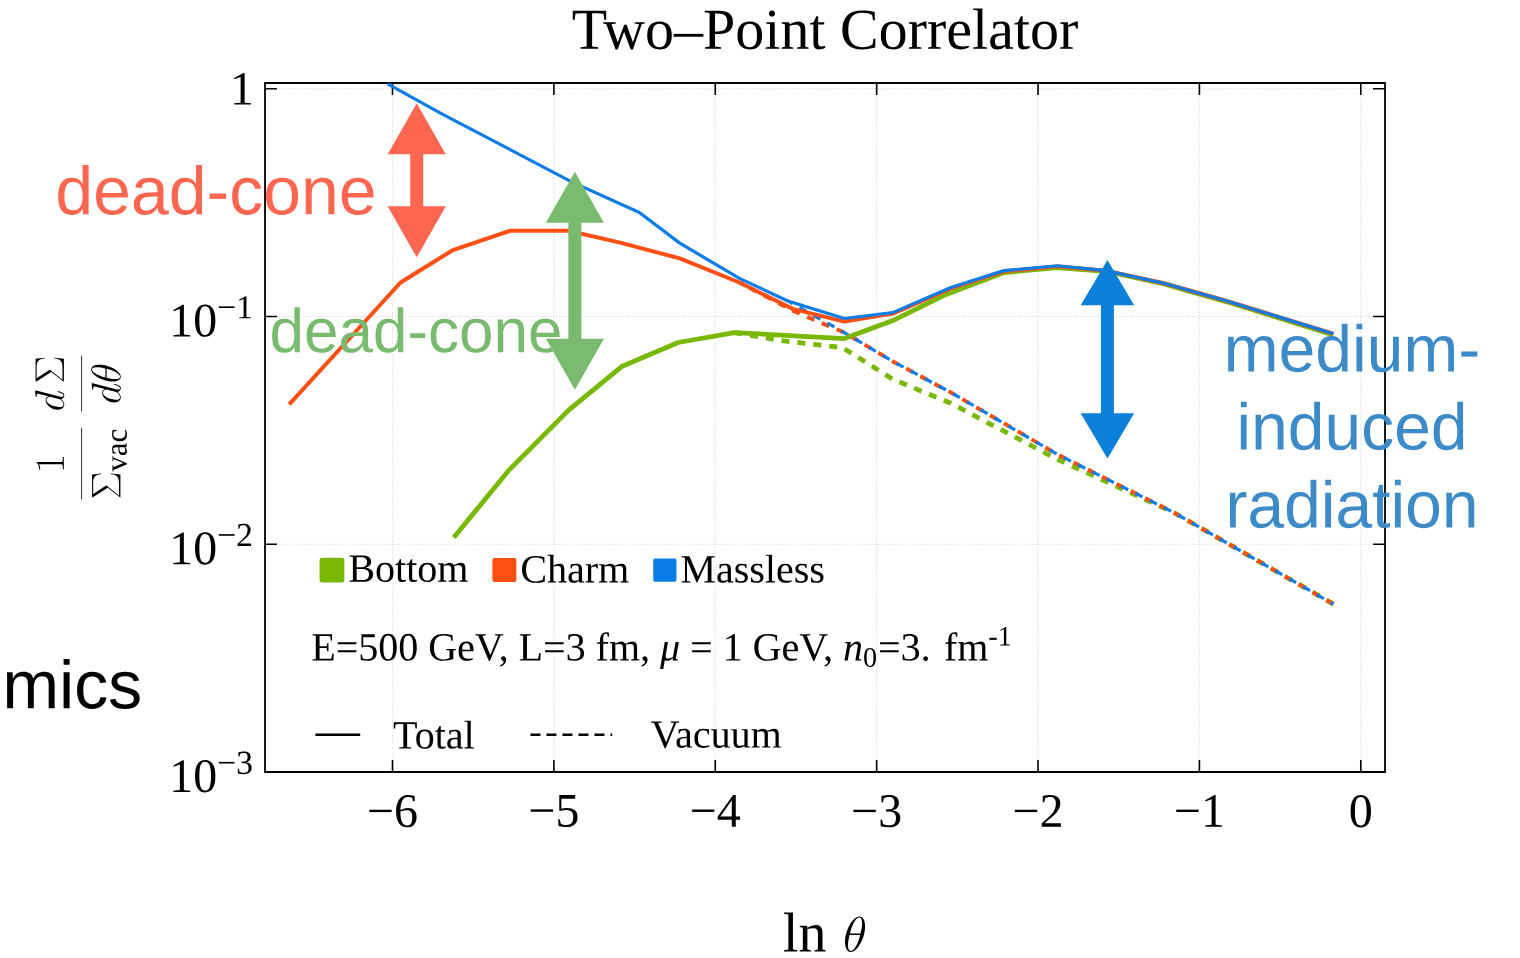  What do you see at coordinates (1199, 811) in the screenshot?
I see `x-tick-label: −1` at bounding box center [1199, 811].